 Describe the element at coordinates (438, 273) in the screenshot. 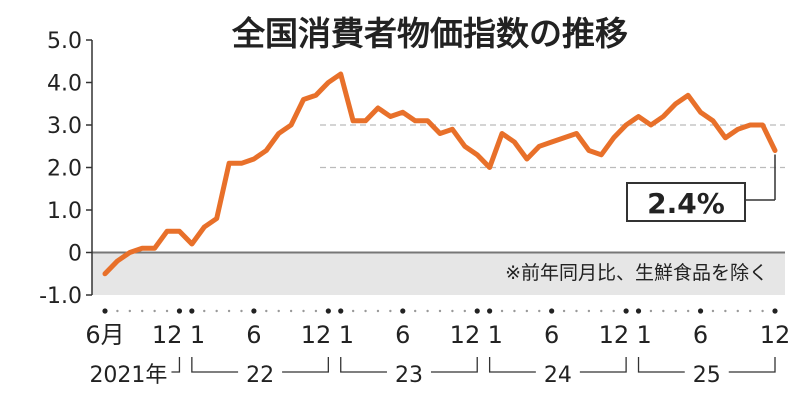

I see `negative-band` at that location.